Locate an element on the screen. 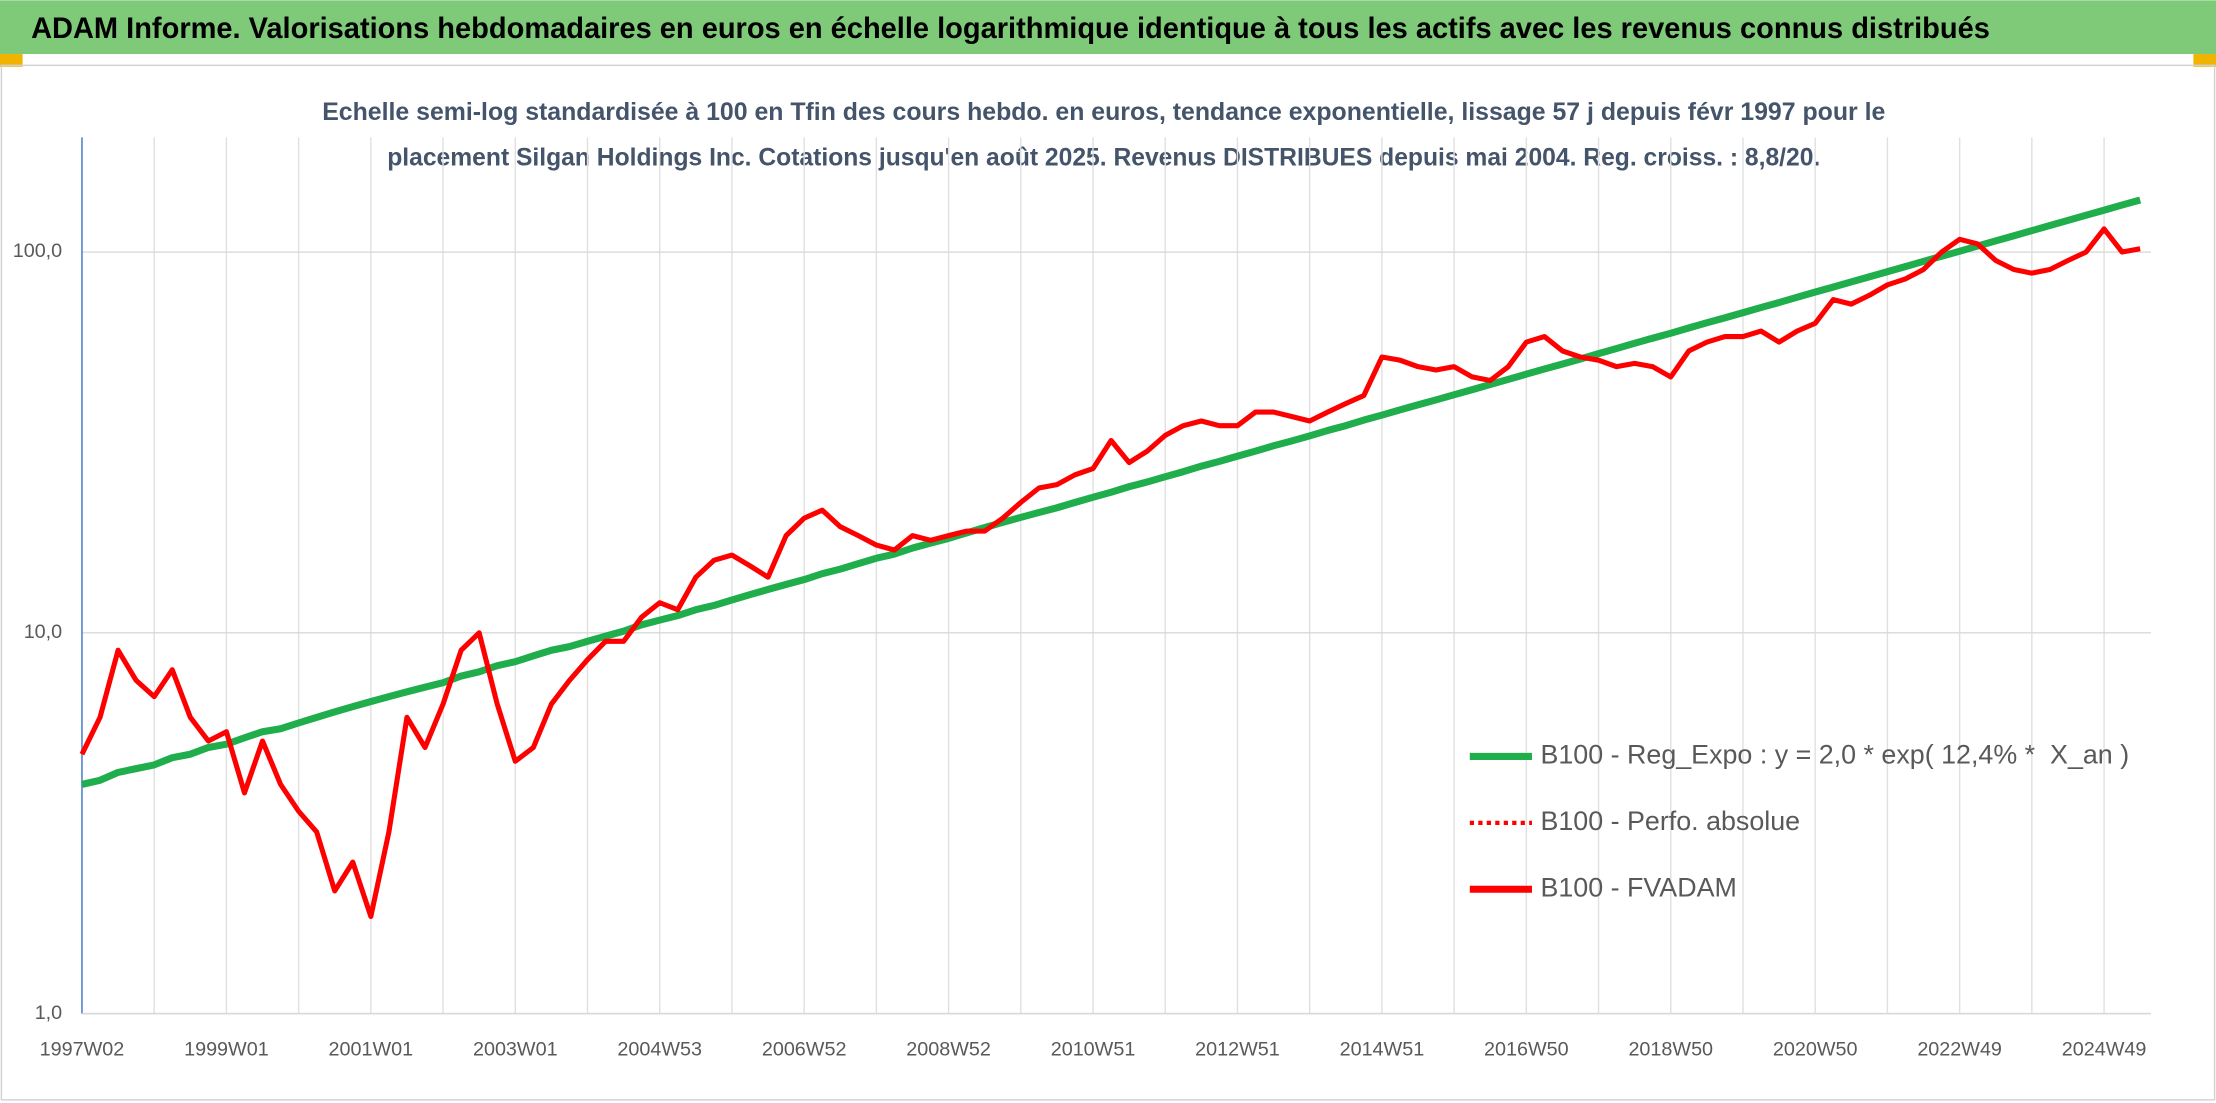 The height and width of the screenshot is (1103, 2216). x-tick-label: 2001W01 is located at coordinates (371, 1050).